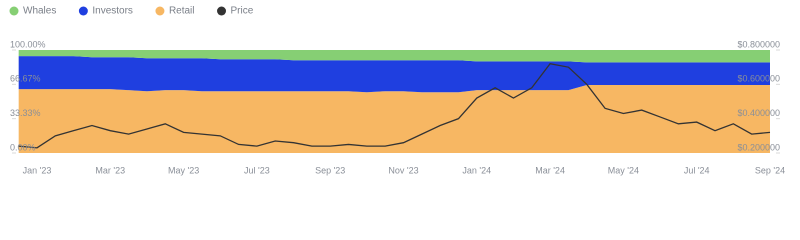 The image size is (800, 240). What do you see at coordinates (758, 44) in the screenshot?
I see `y2-tick-label: $0.800000` at bounding box center [758, 44].